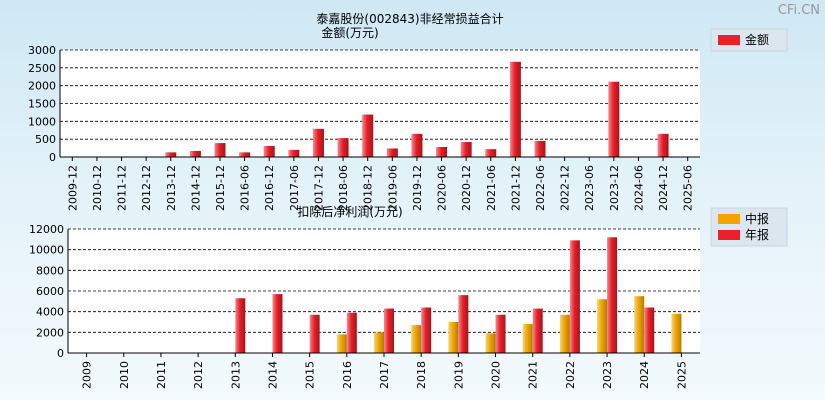 The image size is (825, 400). I want to click on y-tick-label: 6000, so click(50, 291).